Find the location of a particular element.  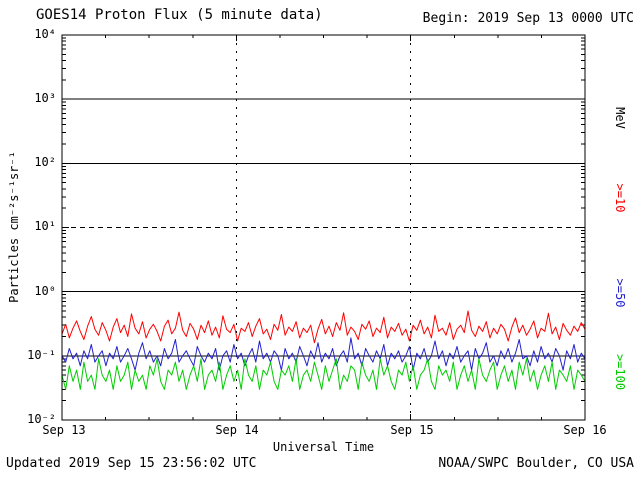

y-tick-label: 10¹ is located at coordinates (45, 226).